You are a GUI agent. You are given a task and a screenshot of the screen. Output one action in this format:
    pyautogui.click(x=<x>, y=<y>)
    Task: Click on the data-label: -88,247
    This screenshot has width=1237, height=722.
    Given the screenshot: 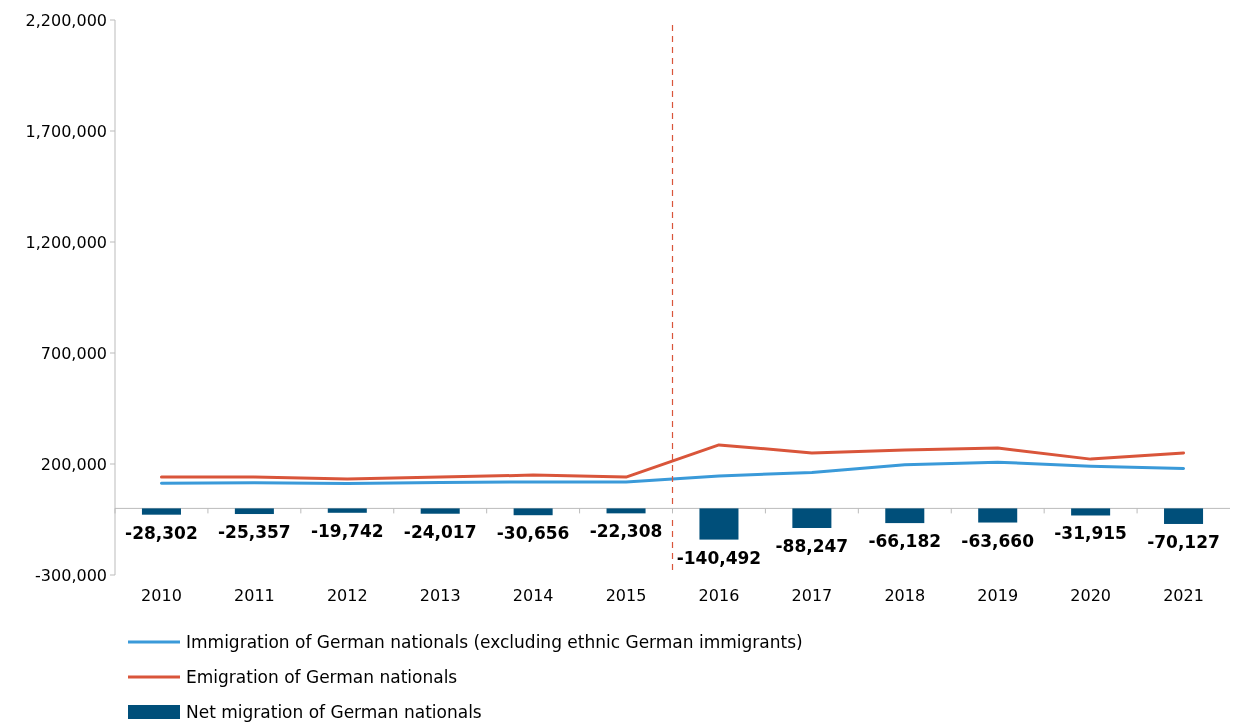 What is the action you would take?
    pyautogui.click(x=812, y=545)
    